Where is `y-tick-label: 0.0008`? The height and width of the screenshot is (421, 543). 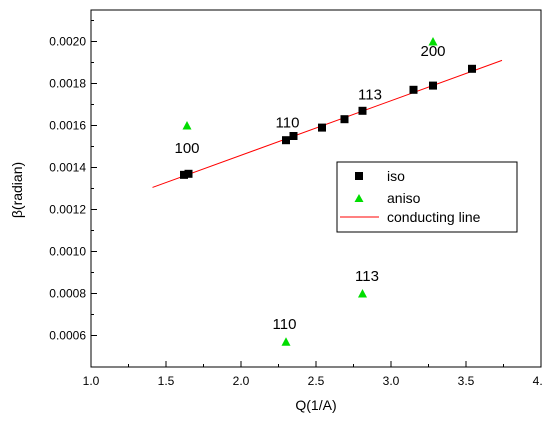
y-tick-label: 0.0008 is located at coordinates (67, 294).